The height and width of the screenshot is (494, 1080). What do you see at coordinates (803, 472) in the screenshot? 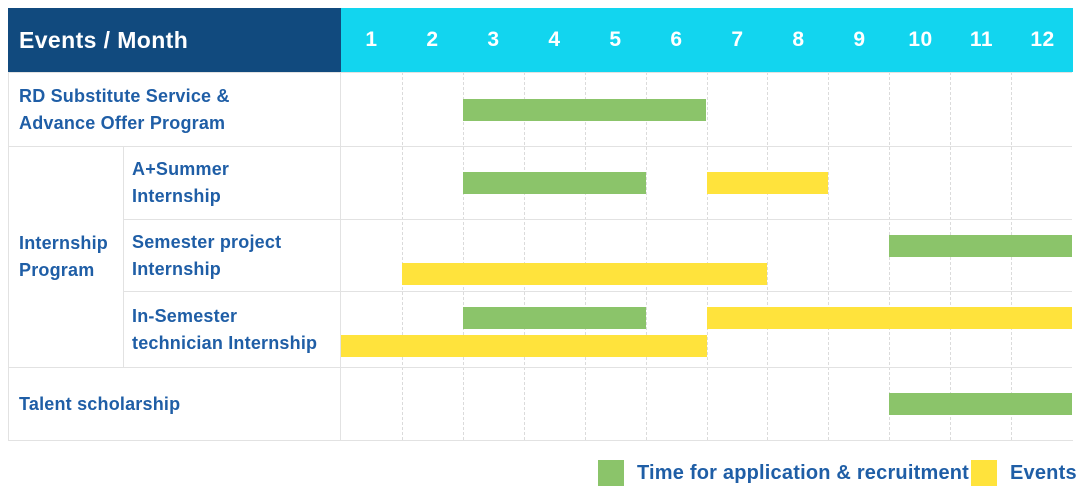
I see `legend-label-recruitment: Time for application & recruitment` at bounding box center [803, 472].